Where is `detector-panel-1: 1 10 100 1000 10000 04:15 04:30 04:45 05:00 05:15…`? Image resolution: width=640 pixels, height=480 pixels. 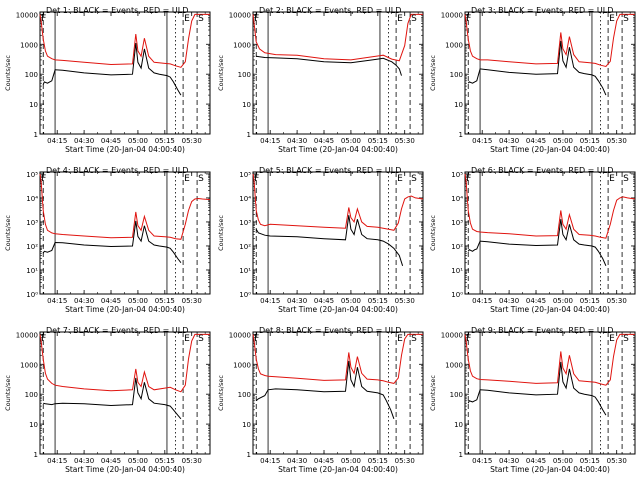 detector-panel-1: 1 10 100 1000 10000 04:15 04:30 04:45 05:00 05:15… is located at coordinates (107, 80).